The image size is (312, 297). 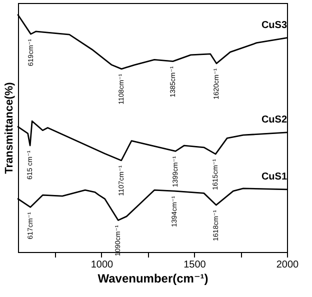 I want to click on y-axis-title: Transmittance(%), so click(x=10, y=128).